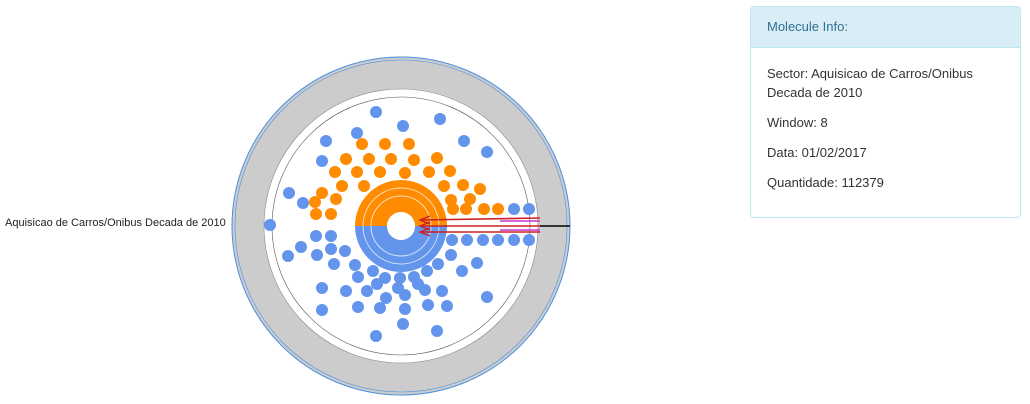 This screenshot has height=404, width=1030. What do you see at coordinates (825, 182) in the screenshot?
I see `info-quantidade: Quantidade: 112379` at bounding box center [825, 182].